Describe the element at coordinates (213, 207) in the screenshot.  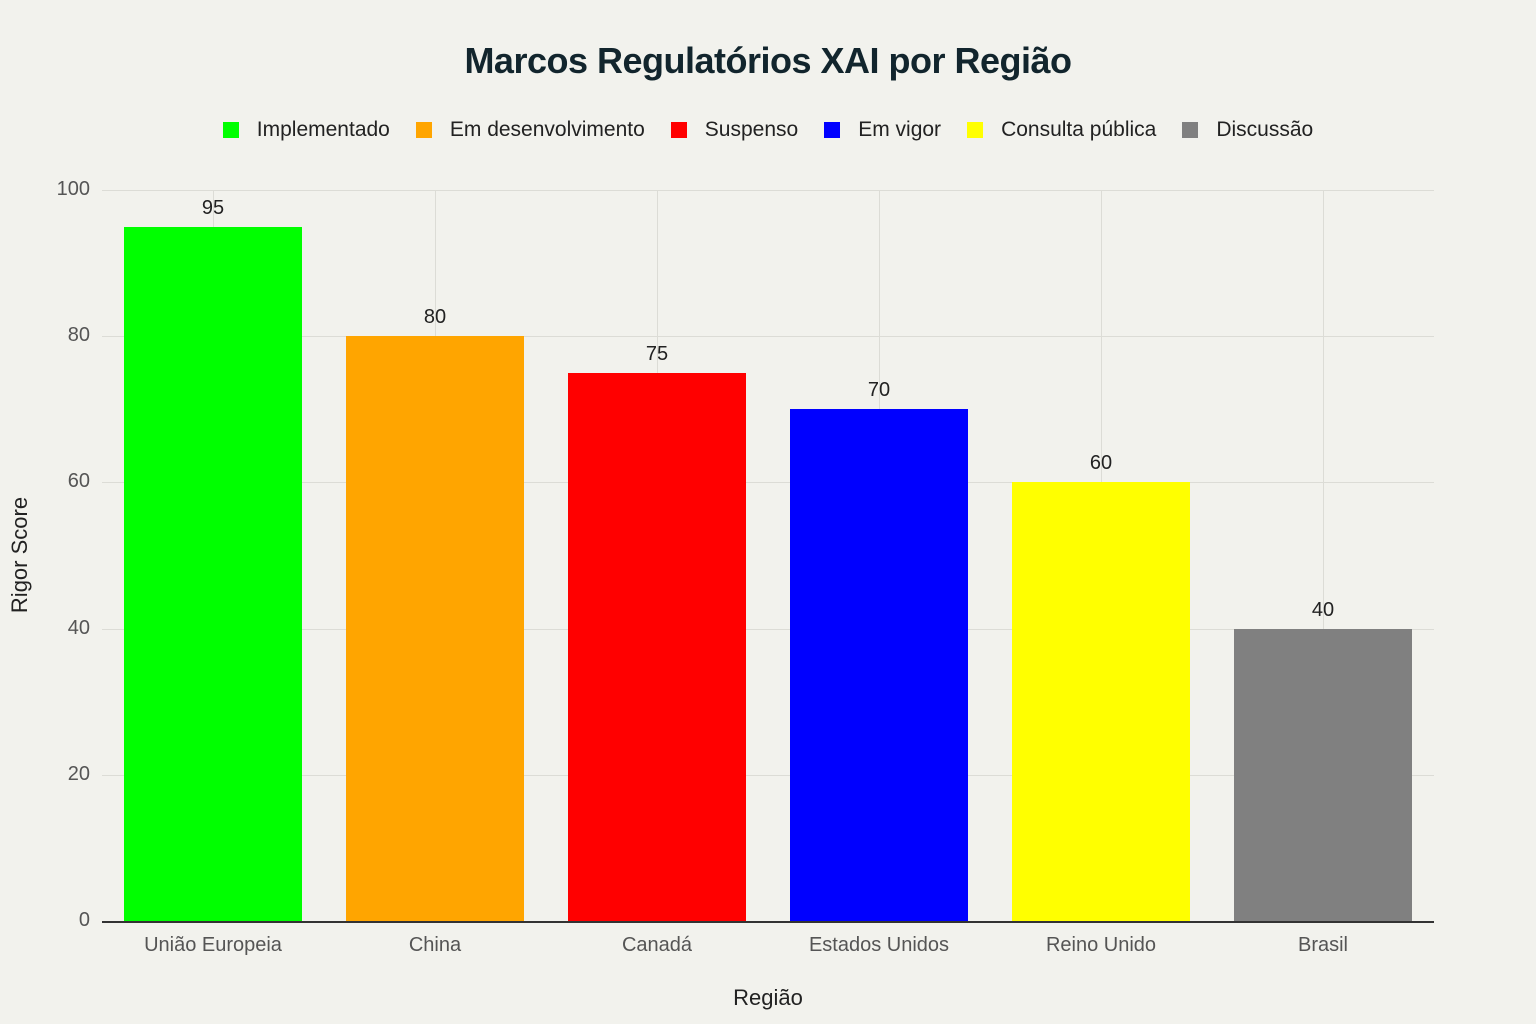
I see `bar-value-label: 95` at that location.